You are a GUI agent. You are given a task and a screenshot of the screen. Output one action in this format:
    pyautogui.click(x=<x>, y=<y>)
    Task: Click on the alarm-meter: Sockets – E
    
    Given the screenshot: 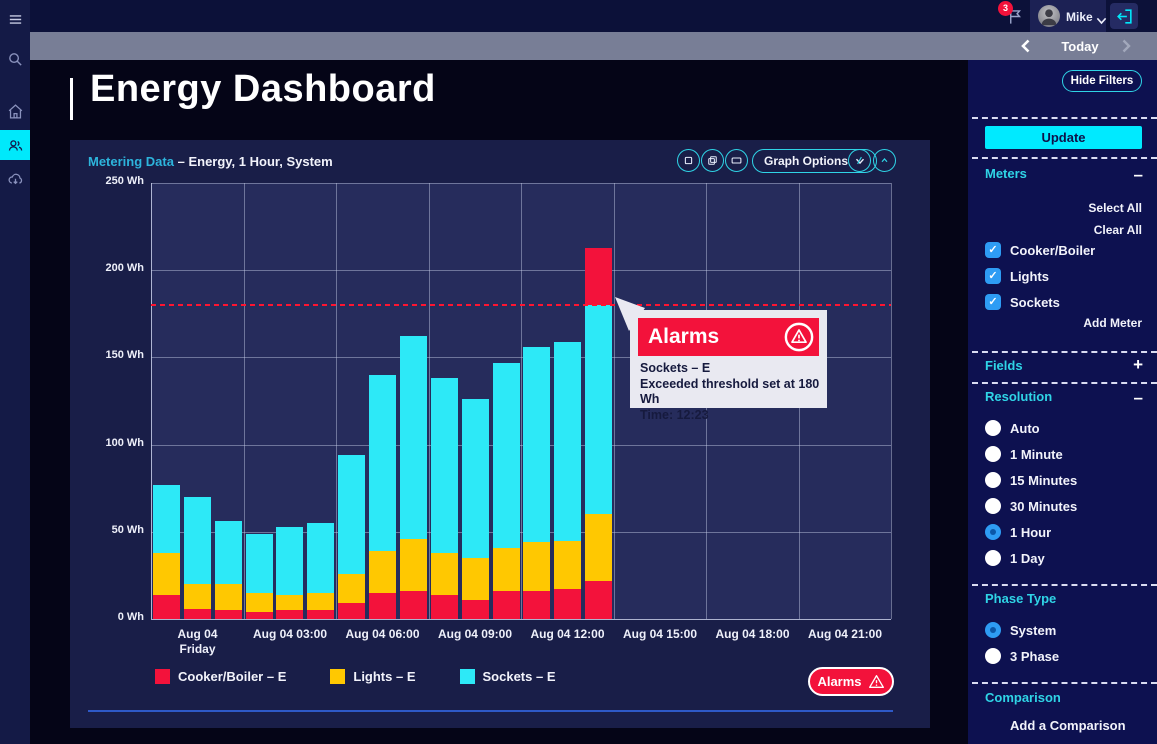 What is the action you would take?
    pyautogui.click(x=675, y=368)
    